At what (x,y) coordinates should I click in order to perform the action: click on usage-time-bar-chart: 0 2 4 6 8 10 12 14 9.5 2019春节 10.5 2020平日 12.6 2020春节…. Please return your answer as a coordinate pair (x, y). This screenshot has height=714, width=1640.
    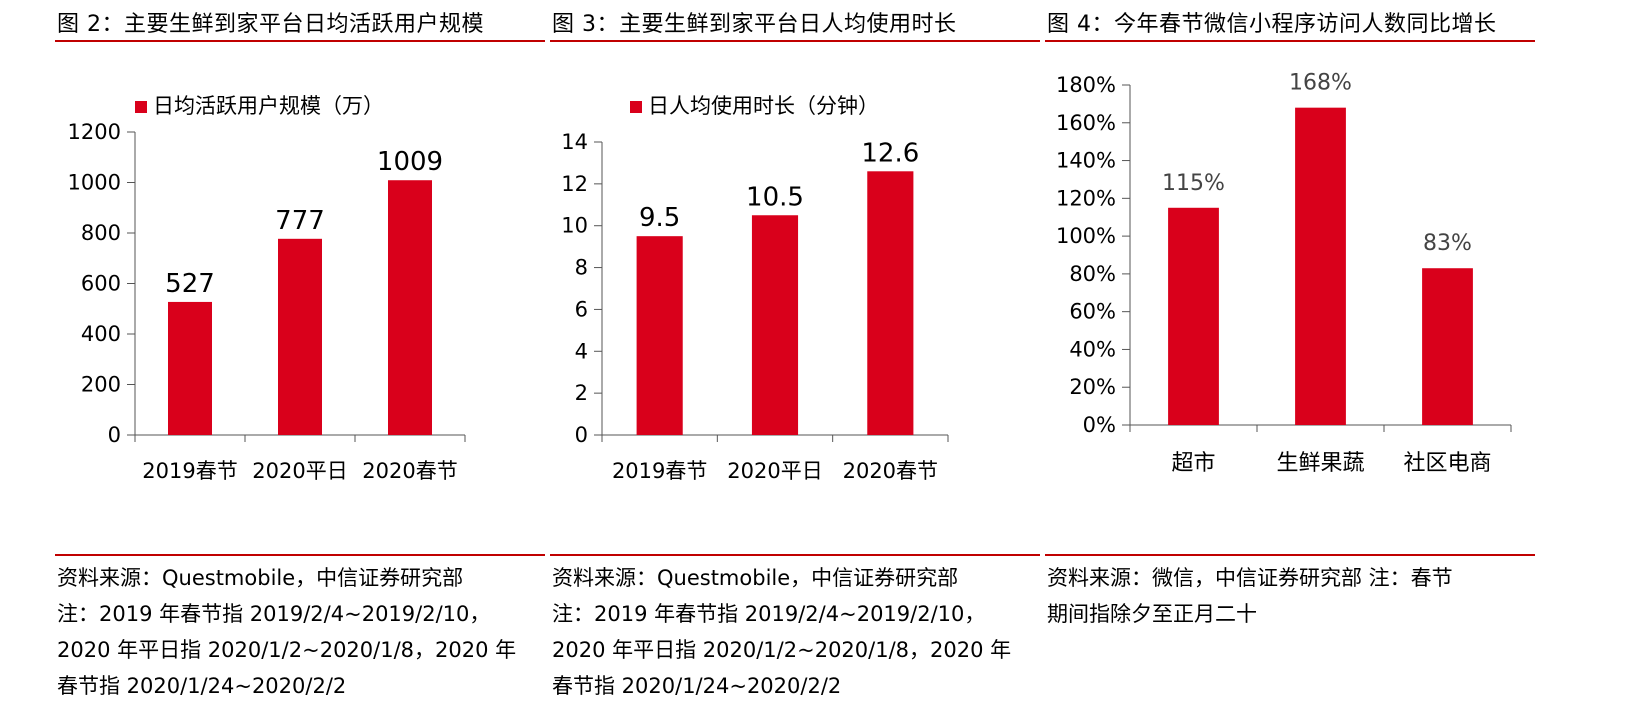
    Looking at the image, I should click on (755, 288).